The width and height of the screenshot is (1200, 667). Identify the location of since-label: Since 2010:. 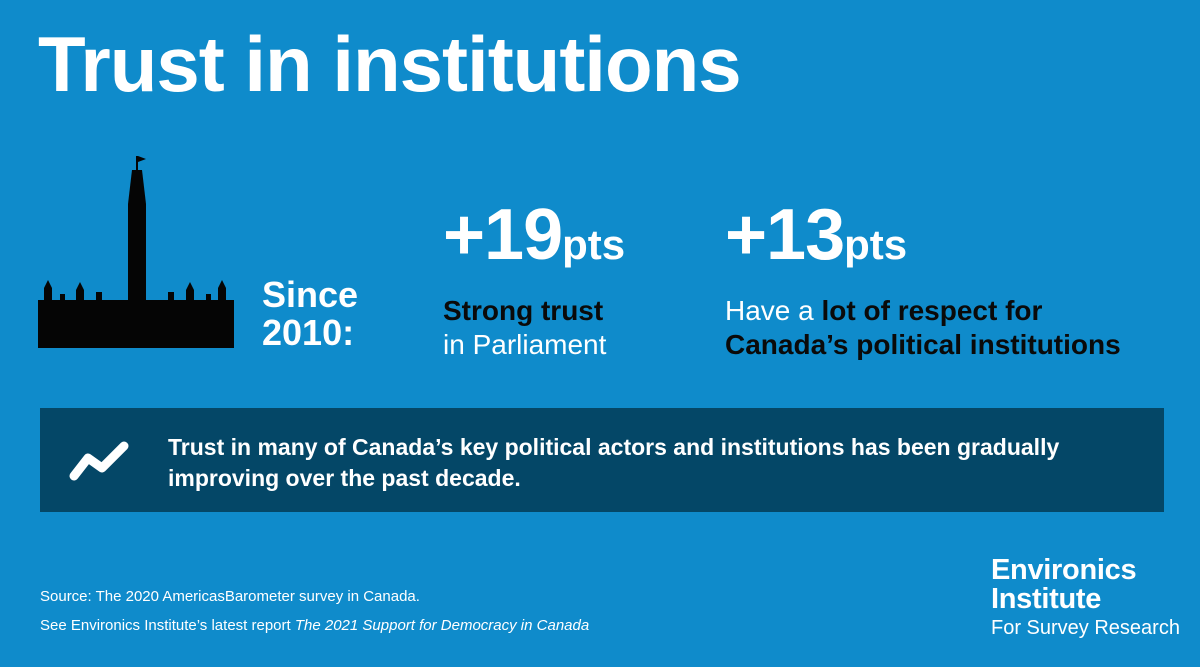
(310, 314).